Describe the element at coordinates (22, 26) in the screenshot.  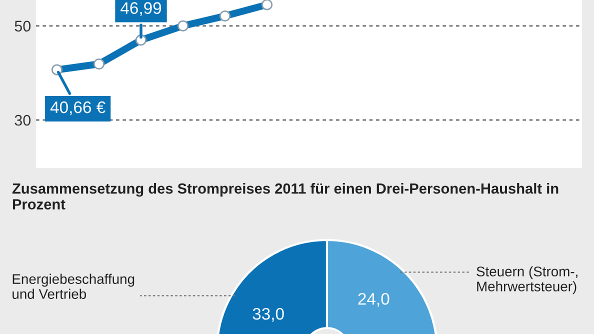
I see `y-tick-label: 50` at that location.